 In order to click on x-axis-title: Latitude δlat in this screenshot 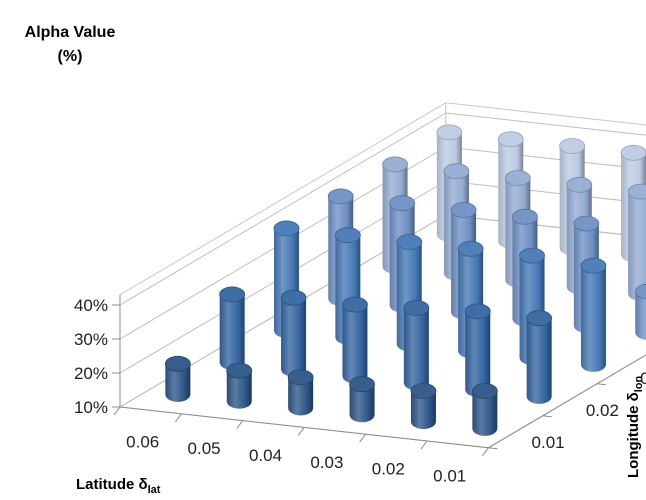, I will do `click(118, 486)`.